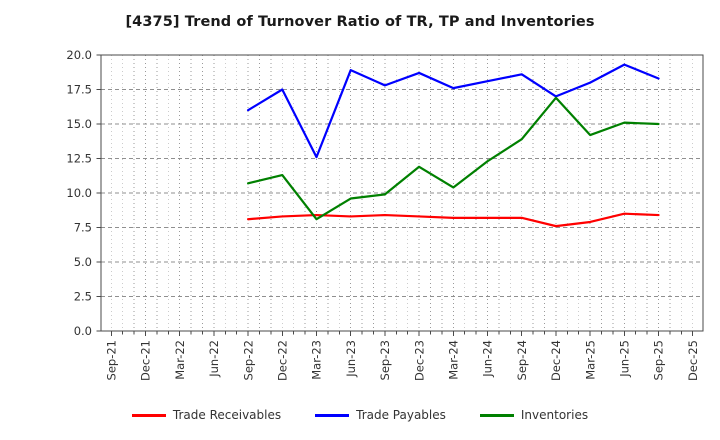 This screenshot has height=440, width=720. What do you see at coordinates (693, 360) in the screenshot?
I see `x-tick-label: Dec-25` at bounding box center [693, 360].